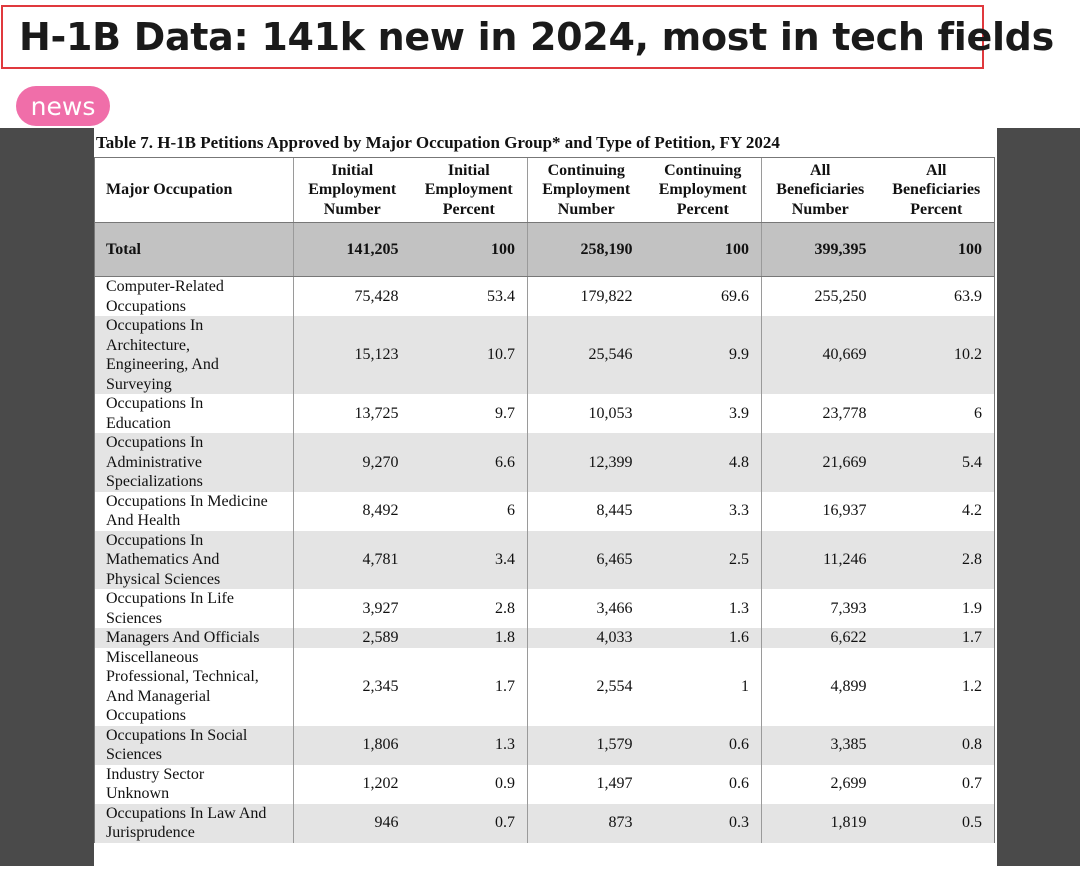 The width and height of the screenshot is (1080, 872). What do you see at coordinates (194, 413) in the screenshot?
I see `occupation-cell: Occupations In Education` at bounding box center [194, 413].